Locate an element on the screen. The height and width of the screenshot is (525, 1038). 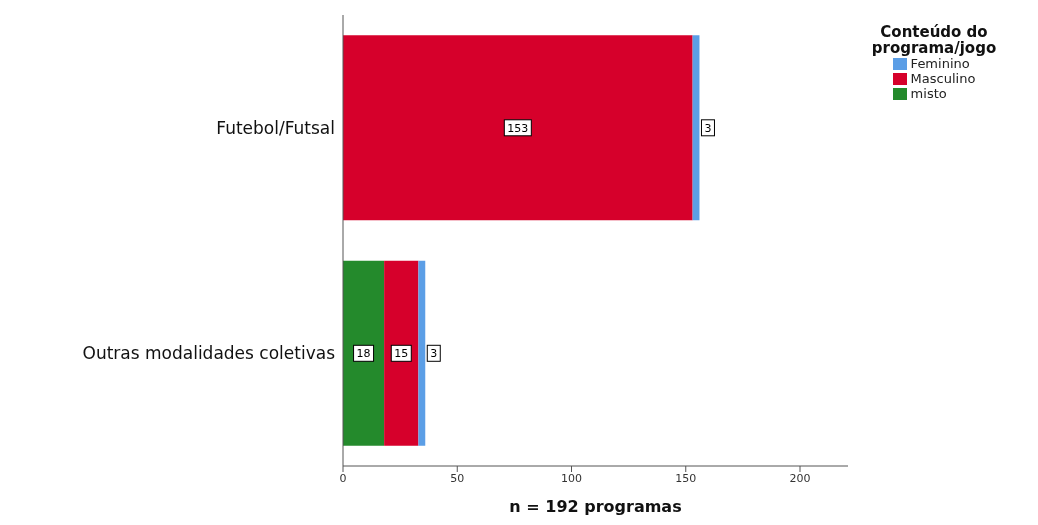
y-tick-label: Futebol/Futsal is located at coordinates (275, 127).